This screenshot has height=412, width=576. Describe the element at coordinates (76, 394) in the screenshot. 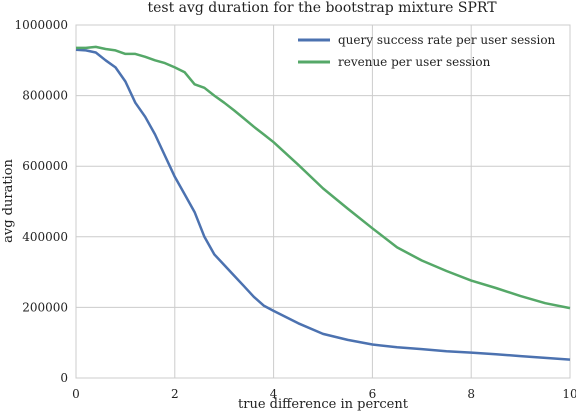

I see `x-tick-label: 0` at that location.